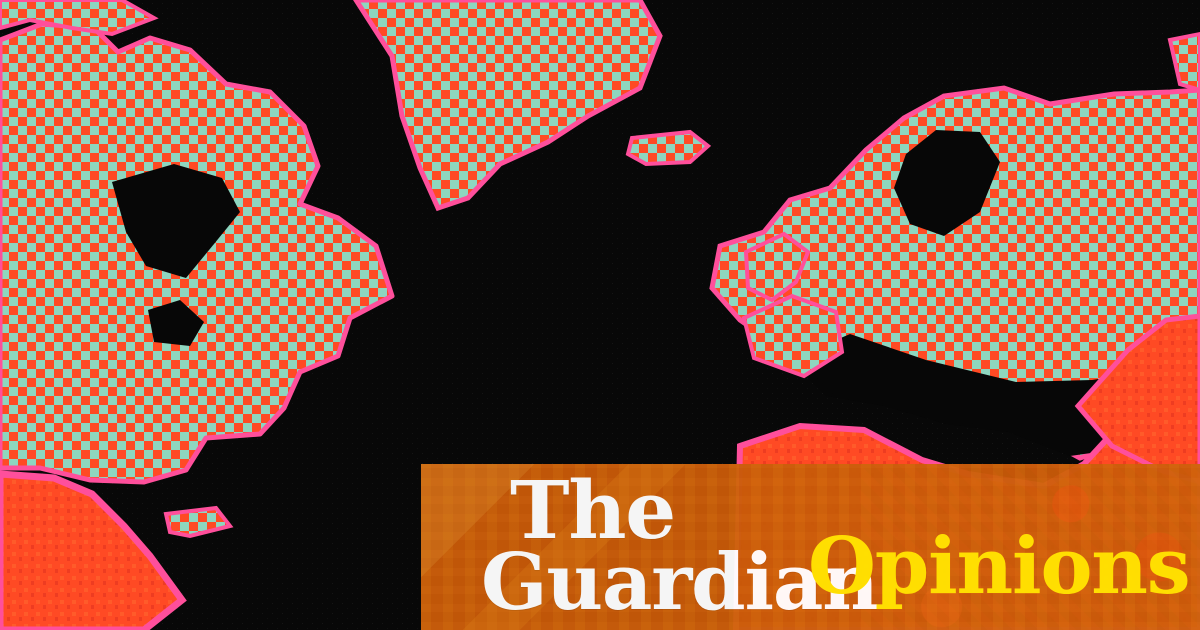 Image resolution: width=1200 pixels, height=630 pixels. Describe the element at coordinates (93, 550) in the screenshot. I see `central-america-map-shape` at that location.